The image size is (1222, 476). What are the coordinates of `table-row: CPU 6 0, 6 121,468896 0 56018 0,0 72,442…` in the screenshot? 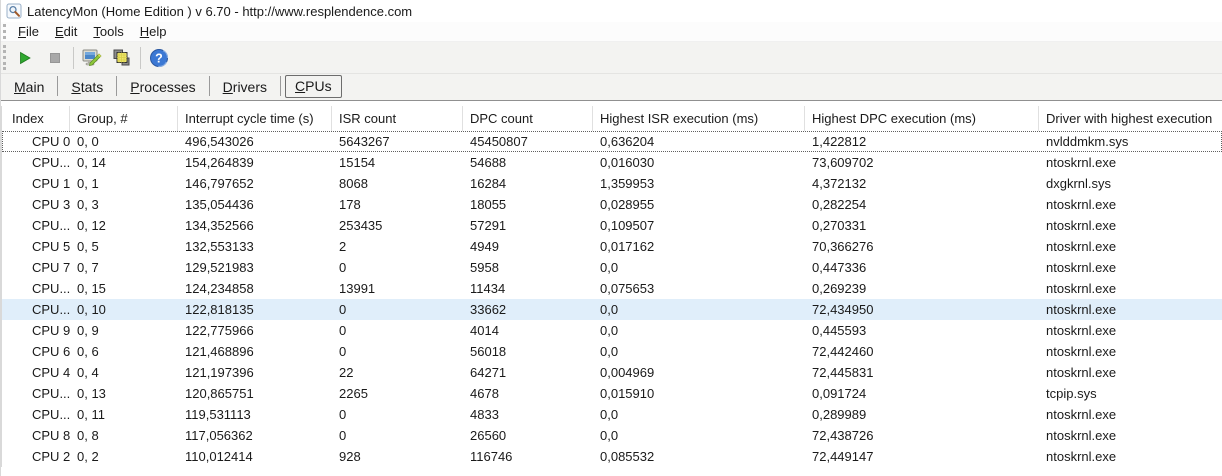 It's located at (612, 351).